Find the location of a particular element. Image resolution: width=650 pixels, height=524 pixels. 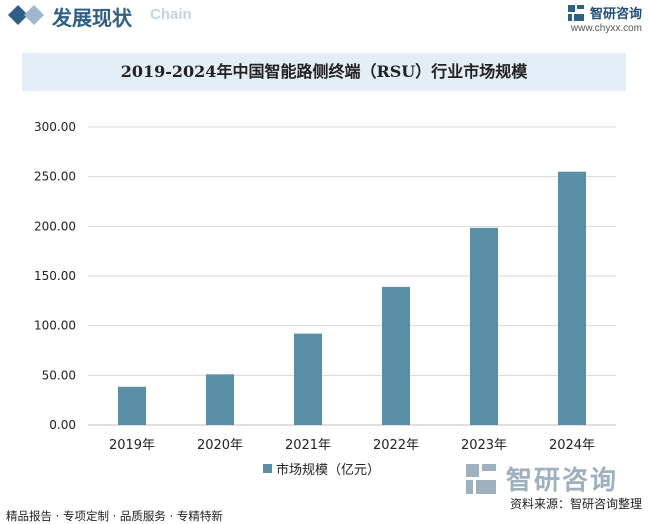

chart-title-bar: 2019-2024年中国智能路侧终端（RSU）行业市场规模 is located at coordinates (324, 72).